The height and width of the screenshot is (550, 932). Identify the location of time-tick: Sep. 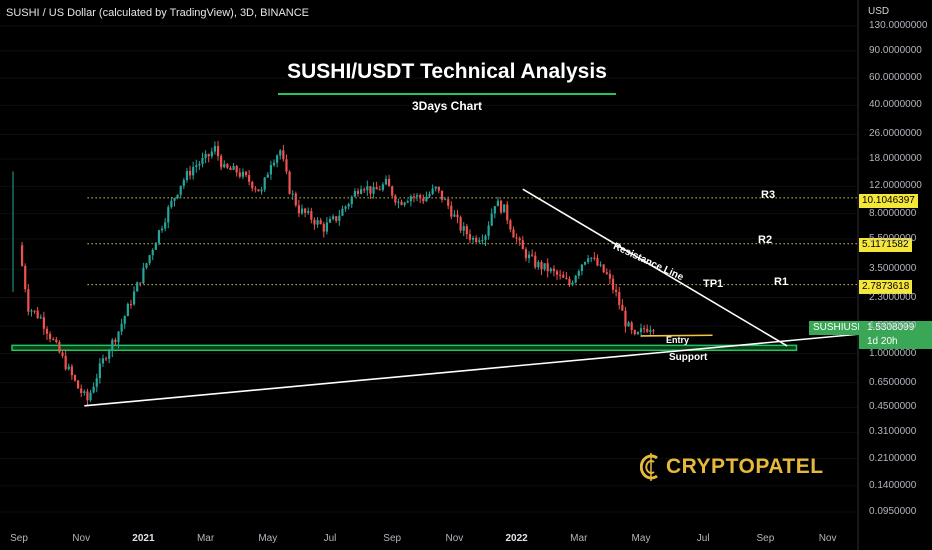
(392, 538).